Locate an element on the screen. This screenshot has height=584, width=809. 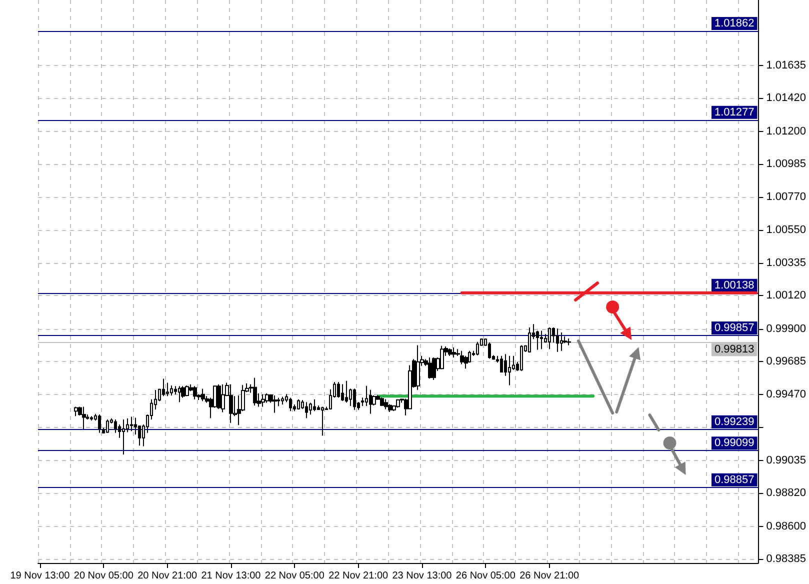
x-tick-label: 21 Nov 13:00 is located at coordinates (231, 576).